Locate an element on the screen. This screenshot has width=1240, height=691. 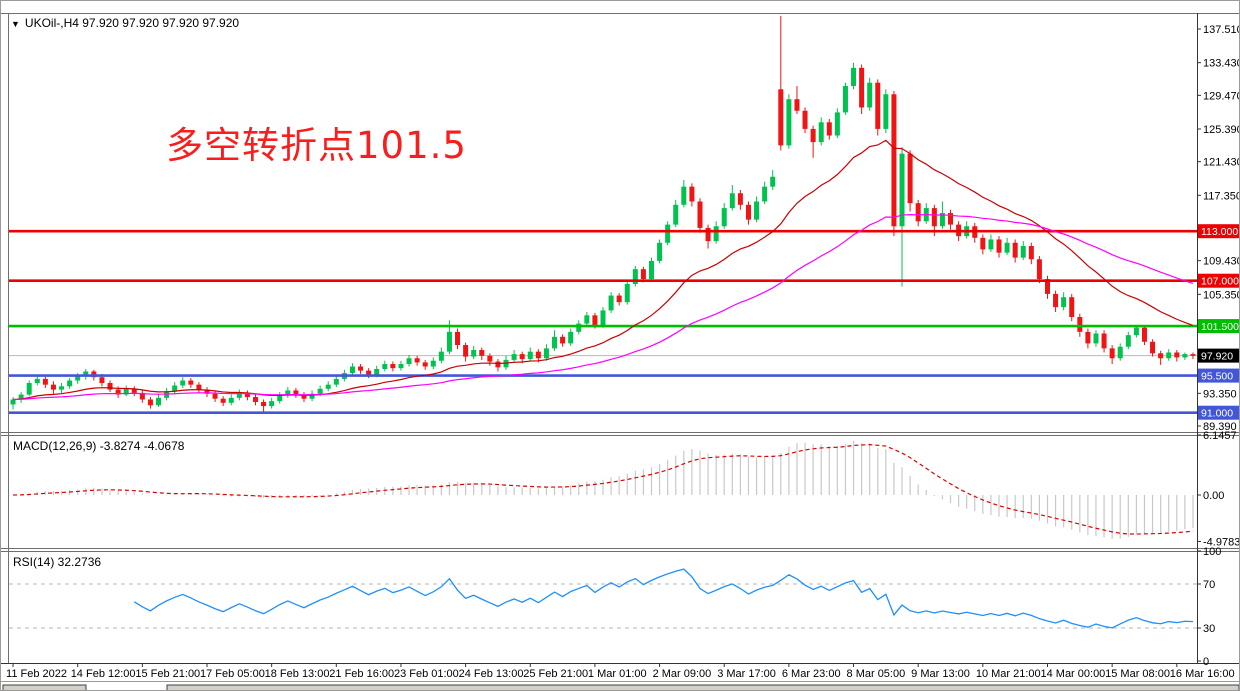
rsi-tick-label: 100 is located at coordinates (1212, 552).